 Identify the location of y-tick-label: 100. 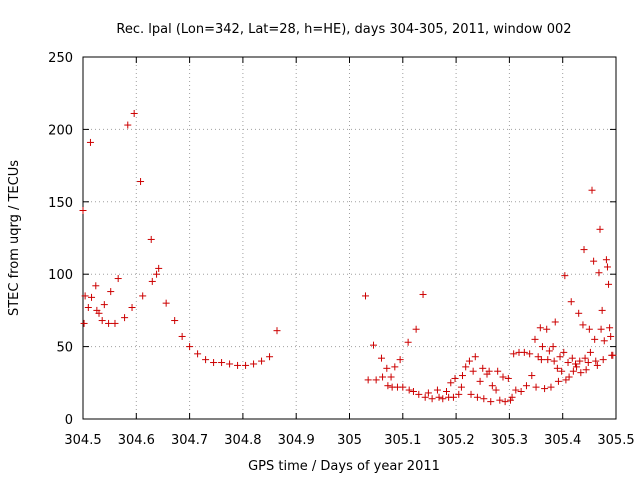
(60, 275).